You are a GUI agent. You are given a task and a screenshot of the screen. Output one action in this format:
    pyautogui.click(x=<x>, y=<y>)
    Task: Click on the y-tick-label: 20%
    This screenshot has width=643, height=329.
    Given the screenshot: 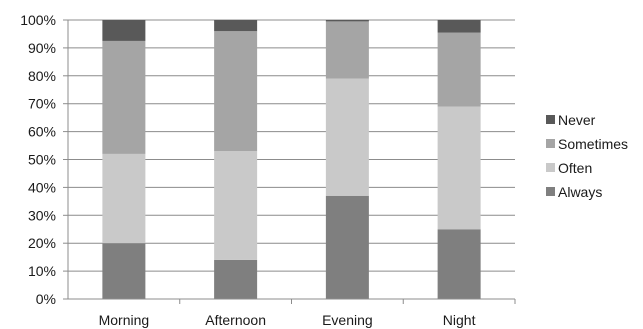 What is the action you would take?
    pyautogui.click(x=42, y=243)
    